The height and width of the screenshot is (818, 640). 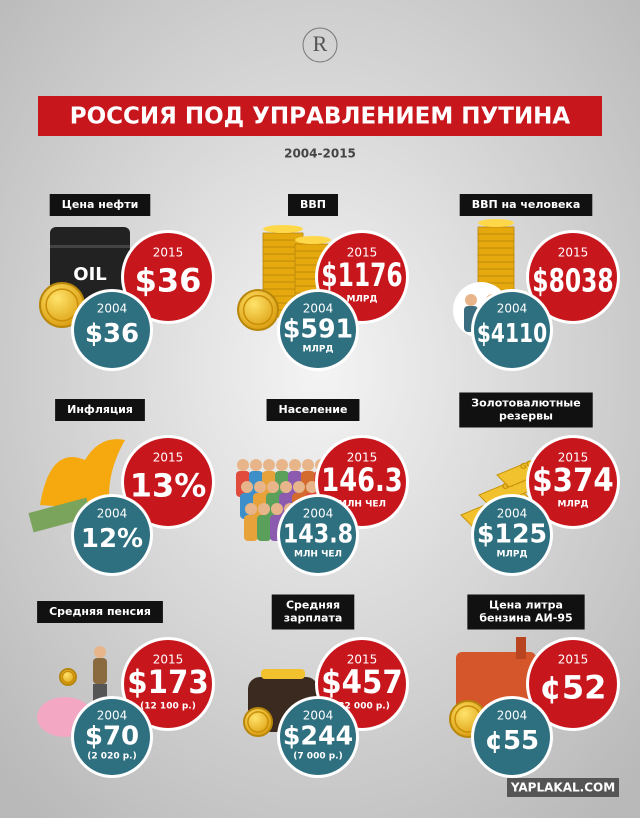 I want to click on panel-label: Инфляция, so click(x=100, y=410).